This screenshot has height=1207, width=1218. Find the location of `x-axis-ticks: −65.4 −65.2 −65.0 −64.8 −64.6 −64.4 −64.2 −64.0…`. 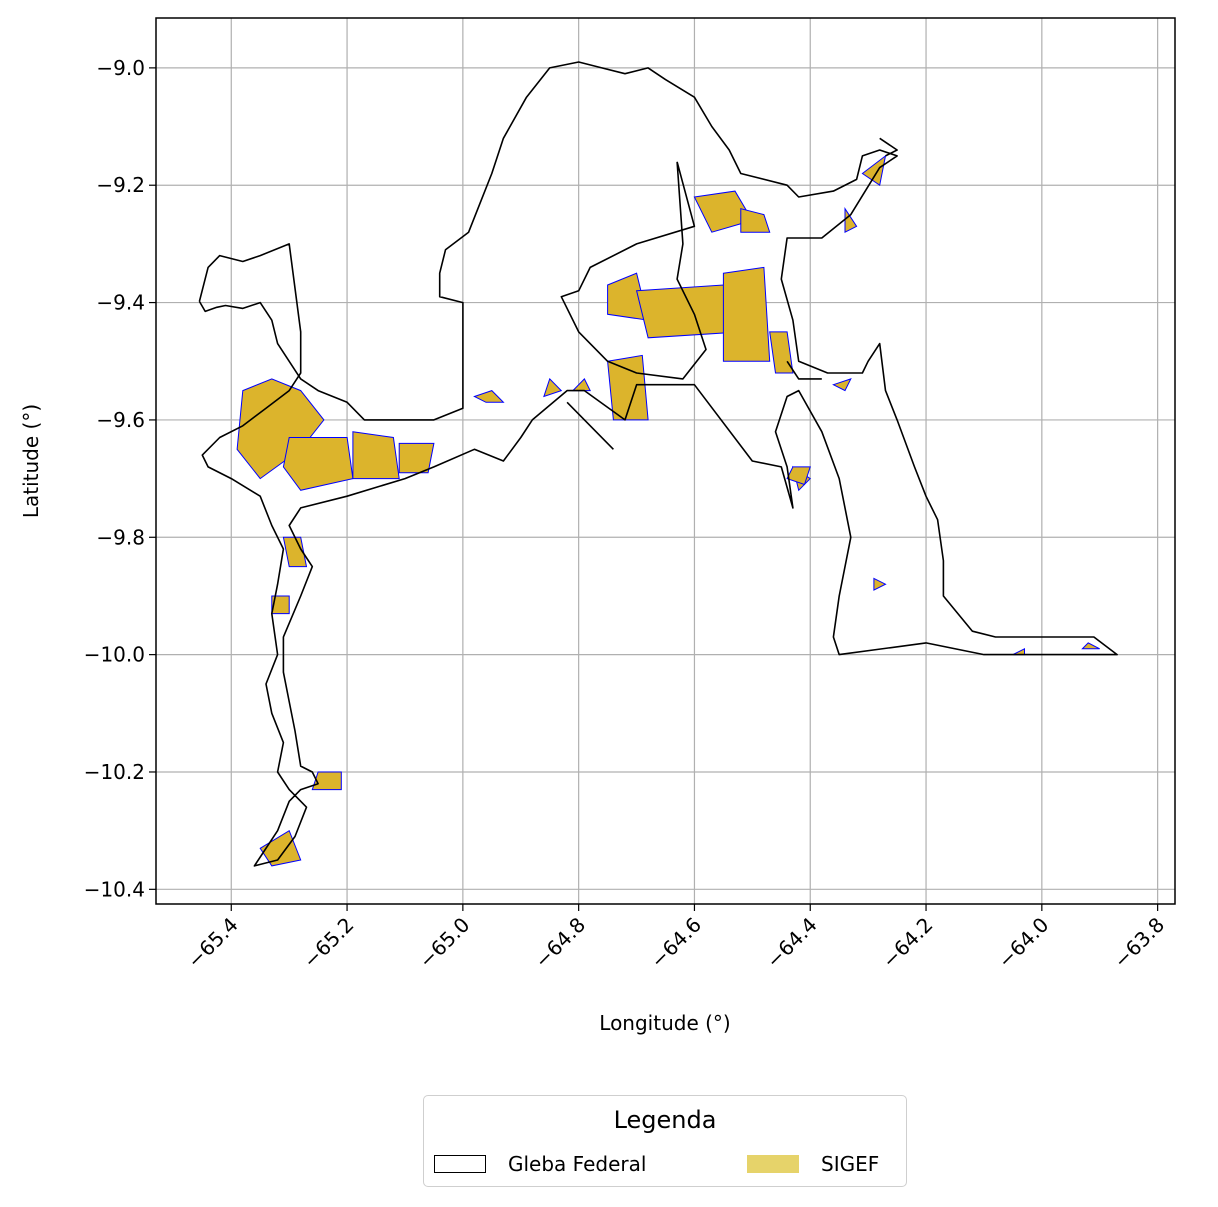

x-axis-ticks: −65.4 −65.2 −65.0 −64.8 −64.6 −64.4 −64.2 −64.0… is located at coordinates (675, 938).